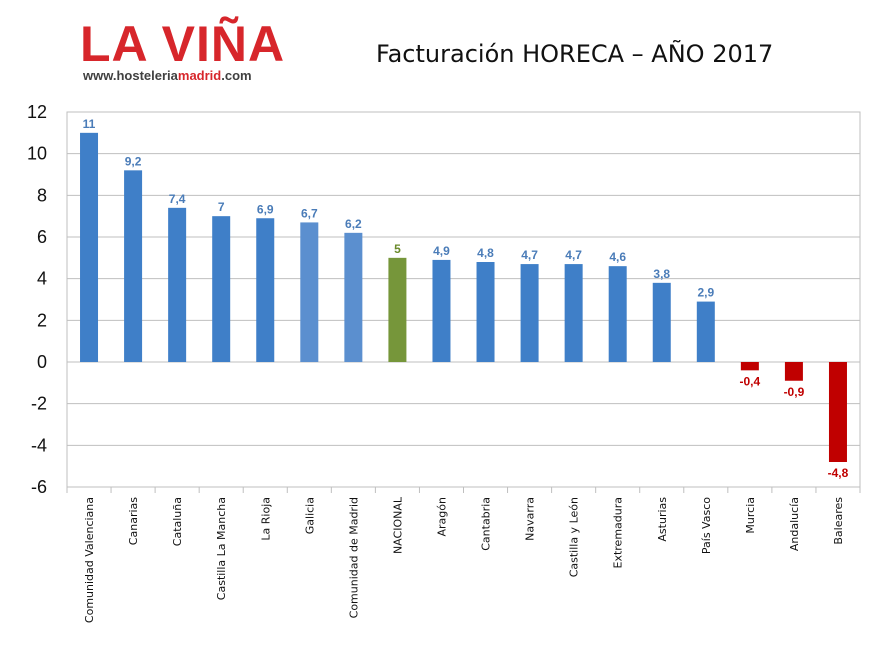 This screenshot has height=653, width=884. I want to click on data-label: 2,9, so click(705, 293).